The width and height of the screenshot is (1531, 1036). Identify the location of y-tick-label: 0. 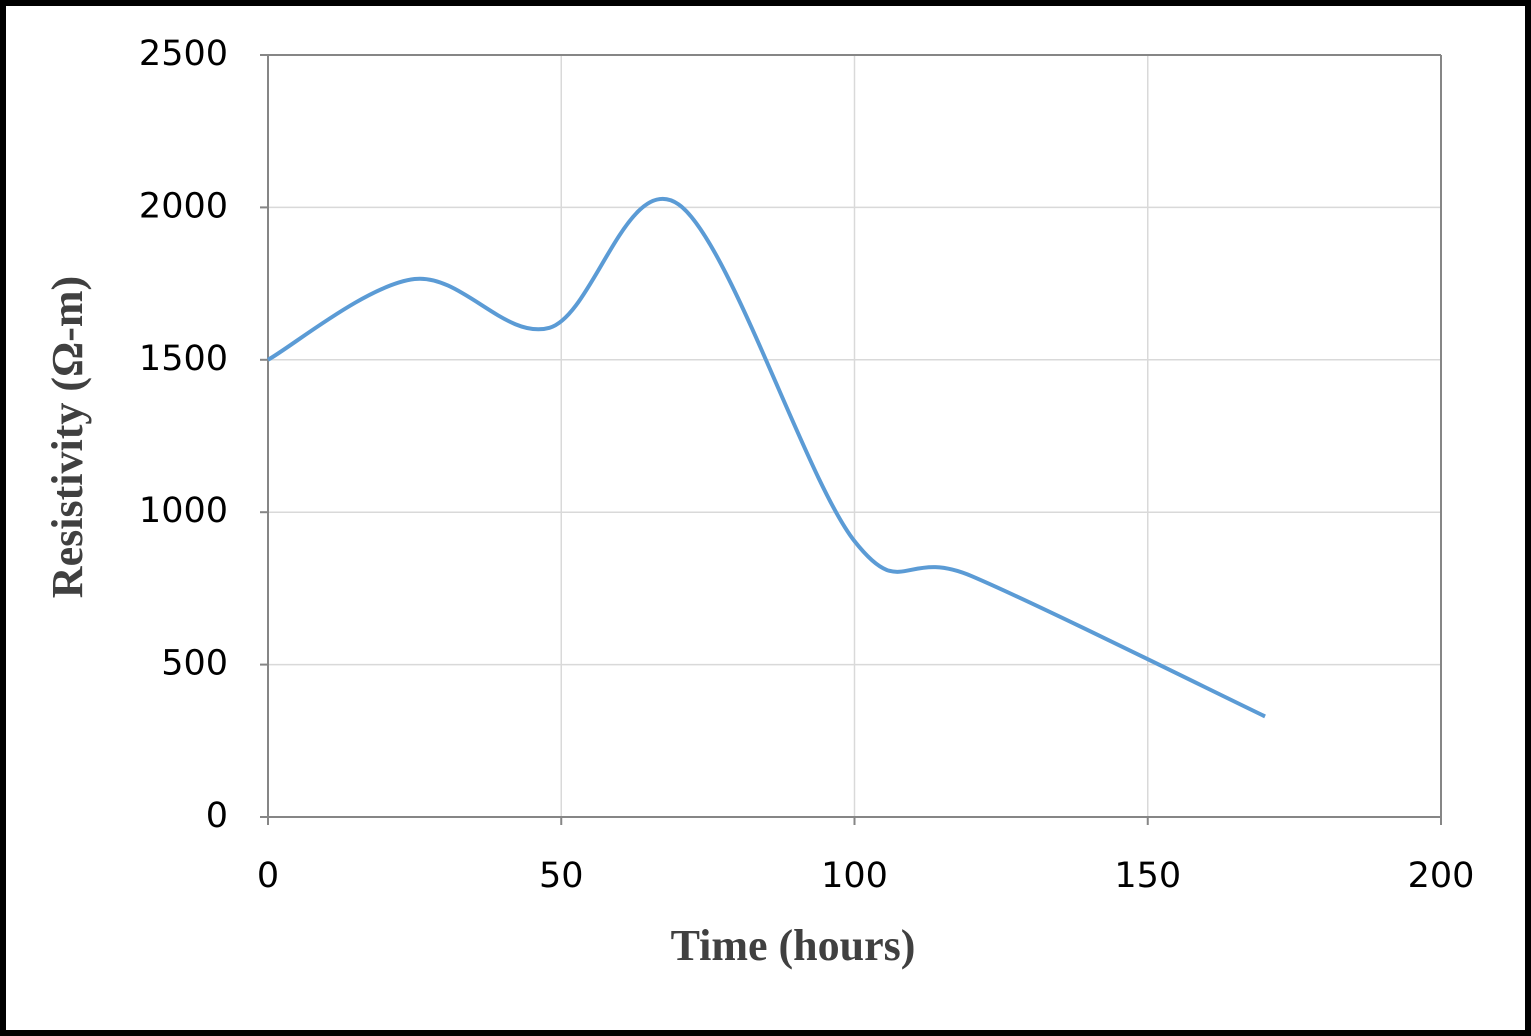
(217, 816).